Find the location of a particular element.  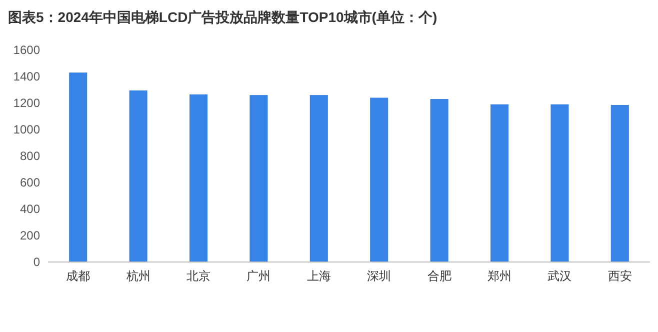

y-tick-label: 1200 is located at coordinates (26, 103).